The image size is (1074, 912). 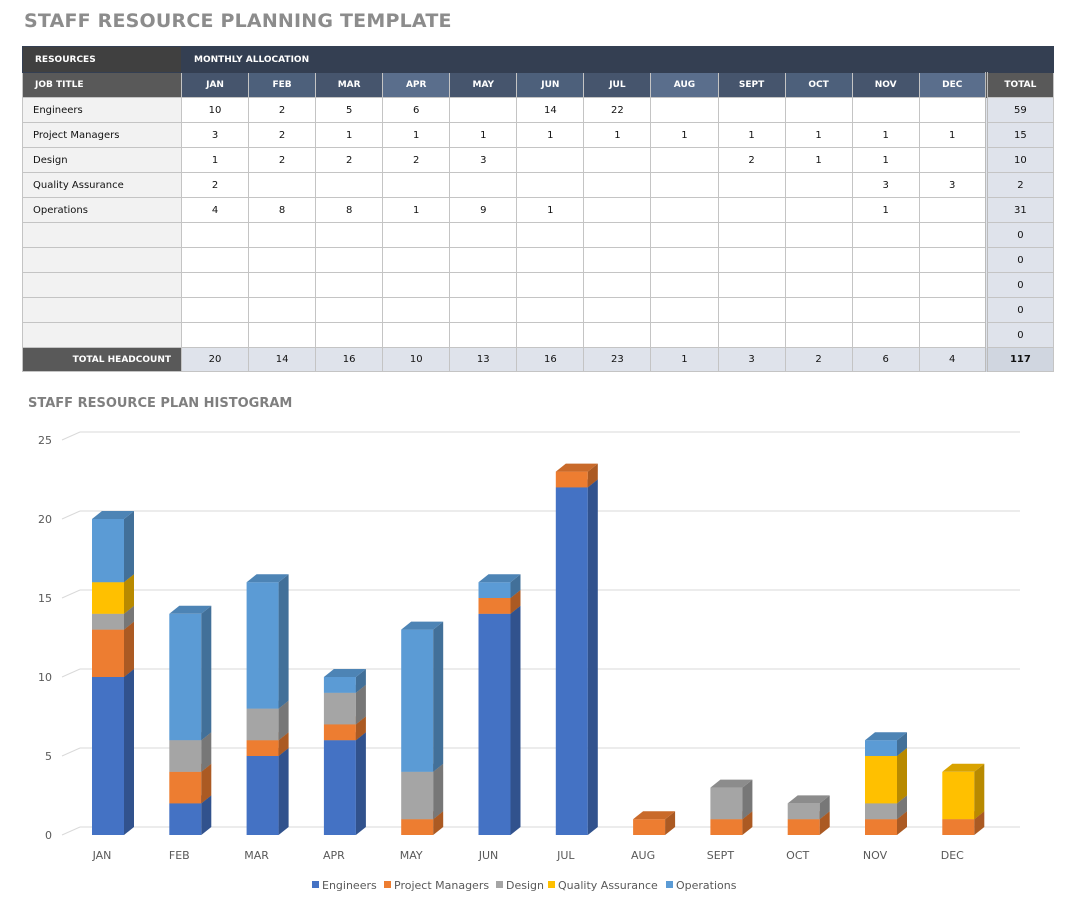 What do you see at coordinates (436, 885) in the screenshot?
I see `legend-item: Project Managers` at bounding box center [436, 885].